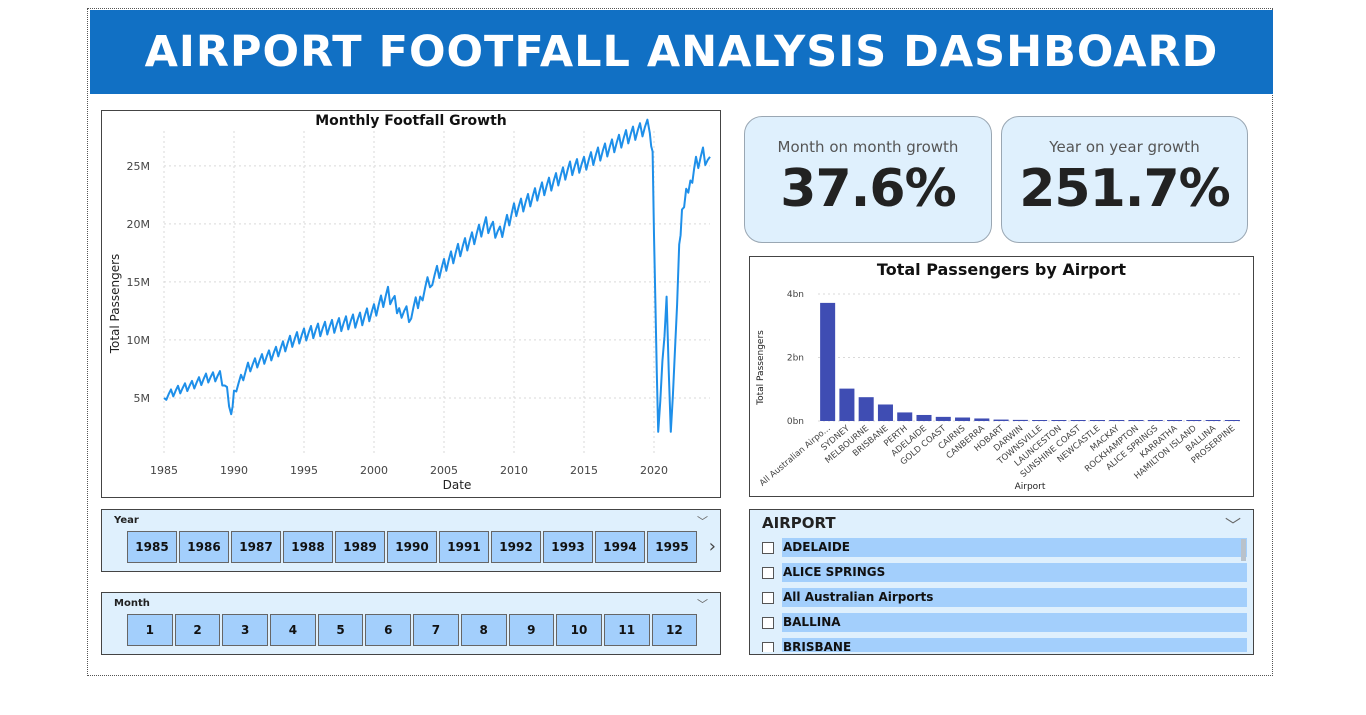 The width and height of the screenshot is (1366, 715). Describe the element at coordinates (256, 547) in the screenshot. I see `year-tile: 1987` at that location.